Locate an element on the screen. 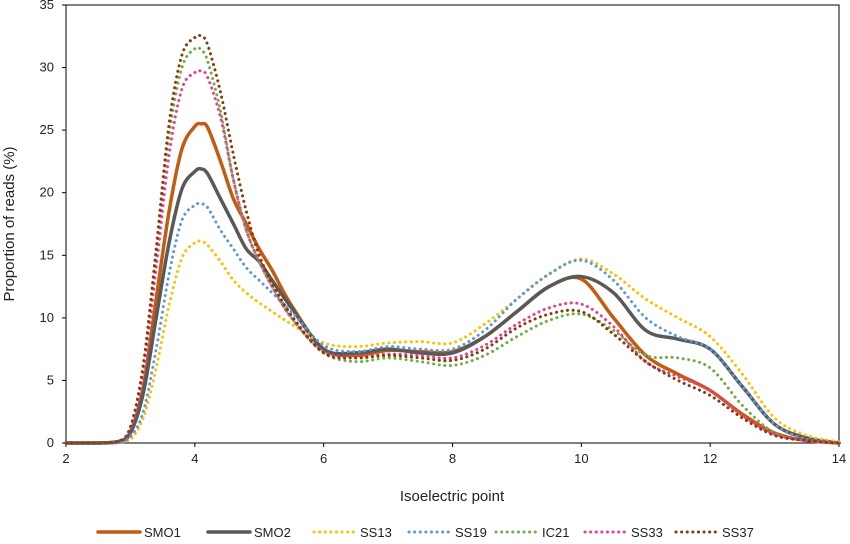 Image resolution: width=850 pixels, height=544 pixels. y-axis-ticks: 0 5 10 15 20 25 30 35 is located at coordinates (53, 225).